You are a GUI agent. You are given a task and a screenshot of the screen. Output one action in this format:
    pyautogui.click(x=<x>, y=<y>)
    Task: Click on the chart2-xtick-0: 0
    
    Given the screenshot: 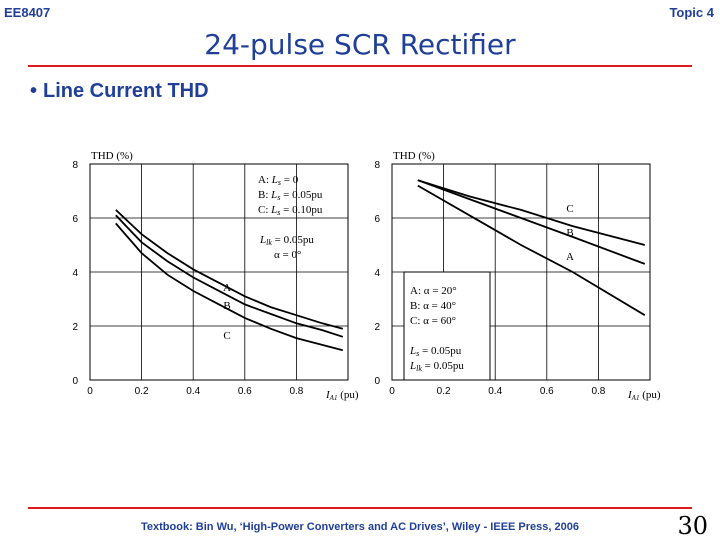 What is the action you would take?
    pyautogui.click(x=392, y=391)
    